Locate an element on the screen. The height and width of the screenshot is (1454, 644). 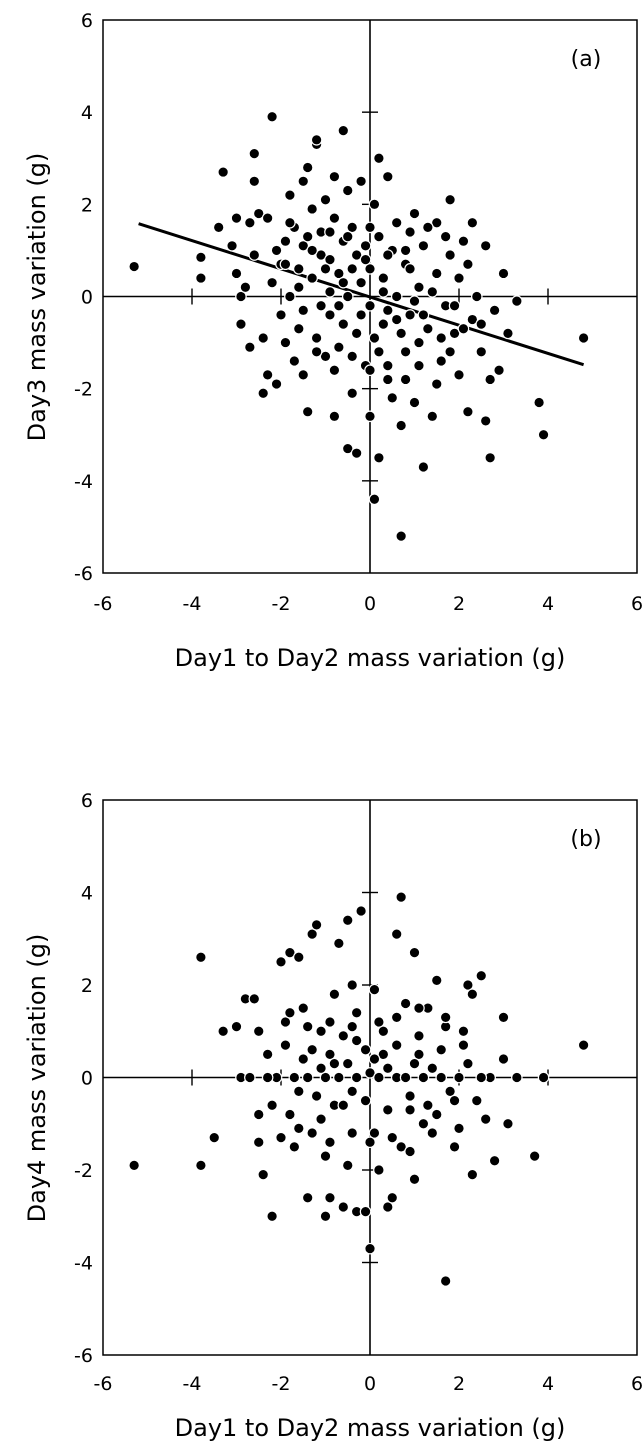
panel-a-y-tick-label: 0 is located at coordinates (87, 298).